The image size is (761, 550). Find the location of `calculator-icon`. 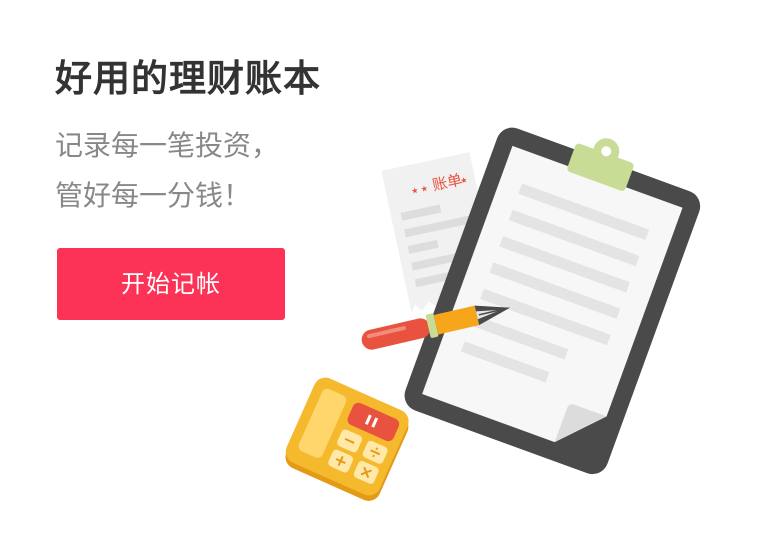

calculator-icon is located at coordinates (347, 439).